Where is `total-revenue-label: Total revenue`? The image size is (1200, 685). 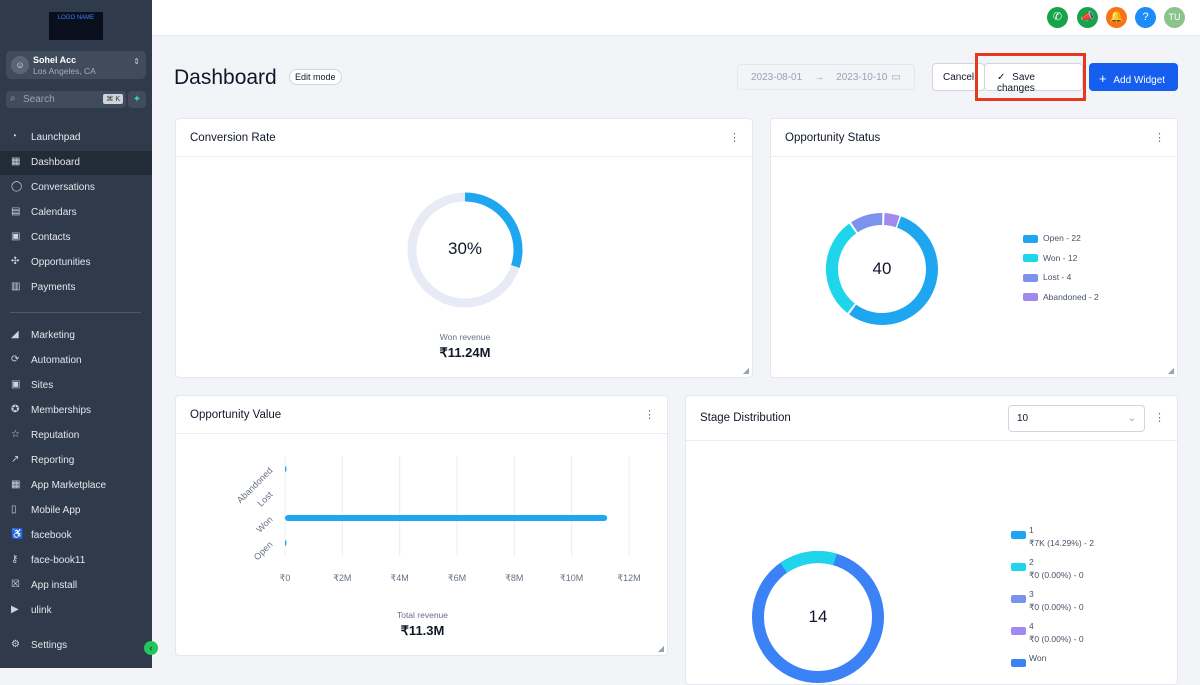 total-revenue-label: Total revenue is located at coordinates (422, 615).